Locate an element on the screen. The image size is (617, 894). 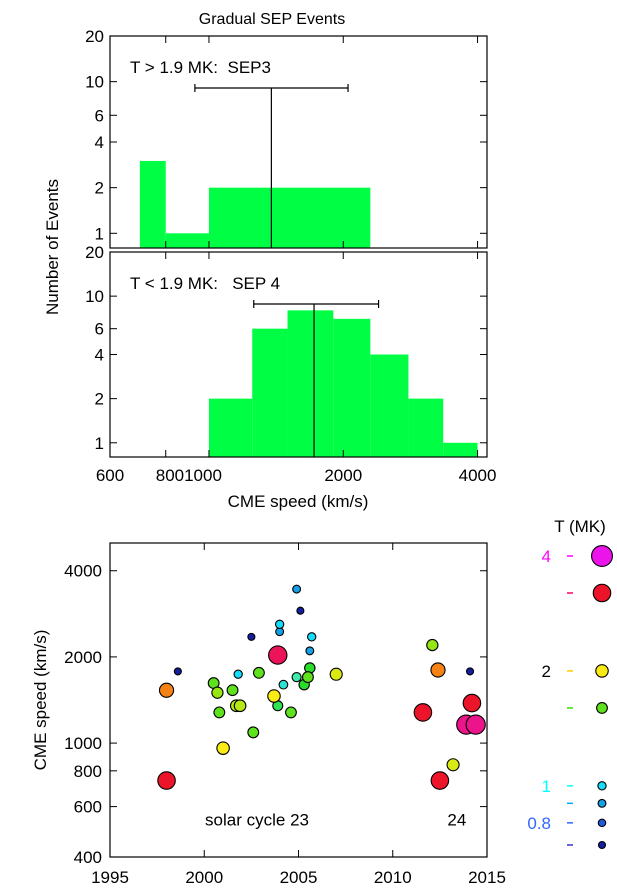
y-tick-label: 4000 is located at coordinates (83, 571).